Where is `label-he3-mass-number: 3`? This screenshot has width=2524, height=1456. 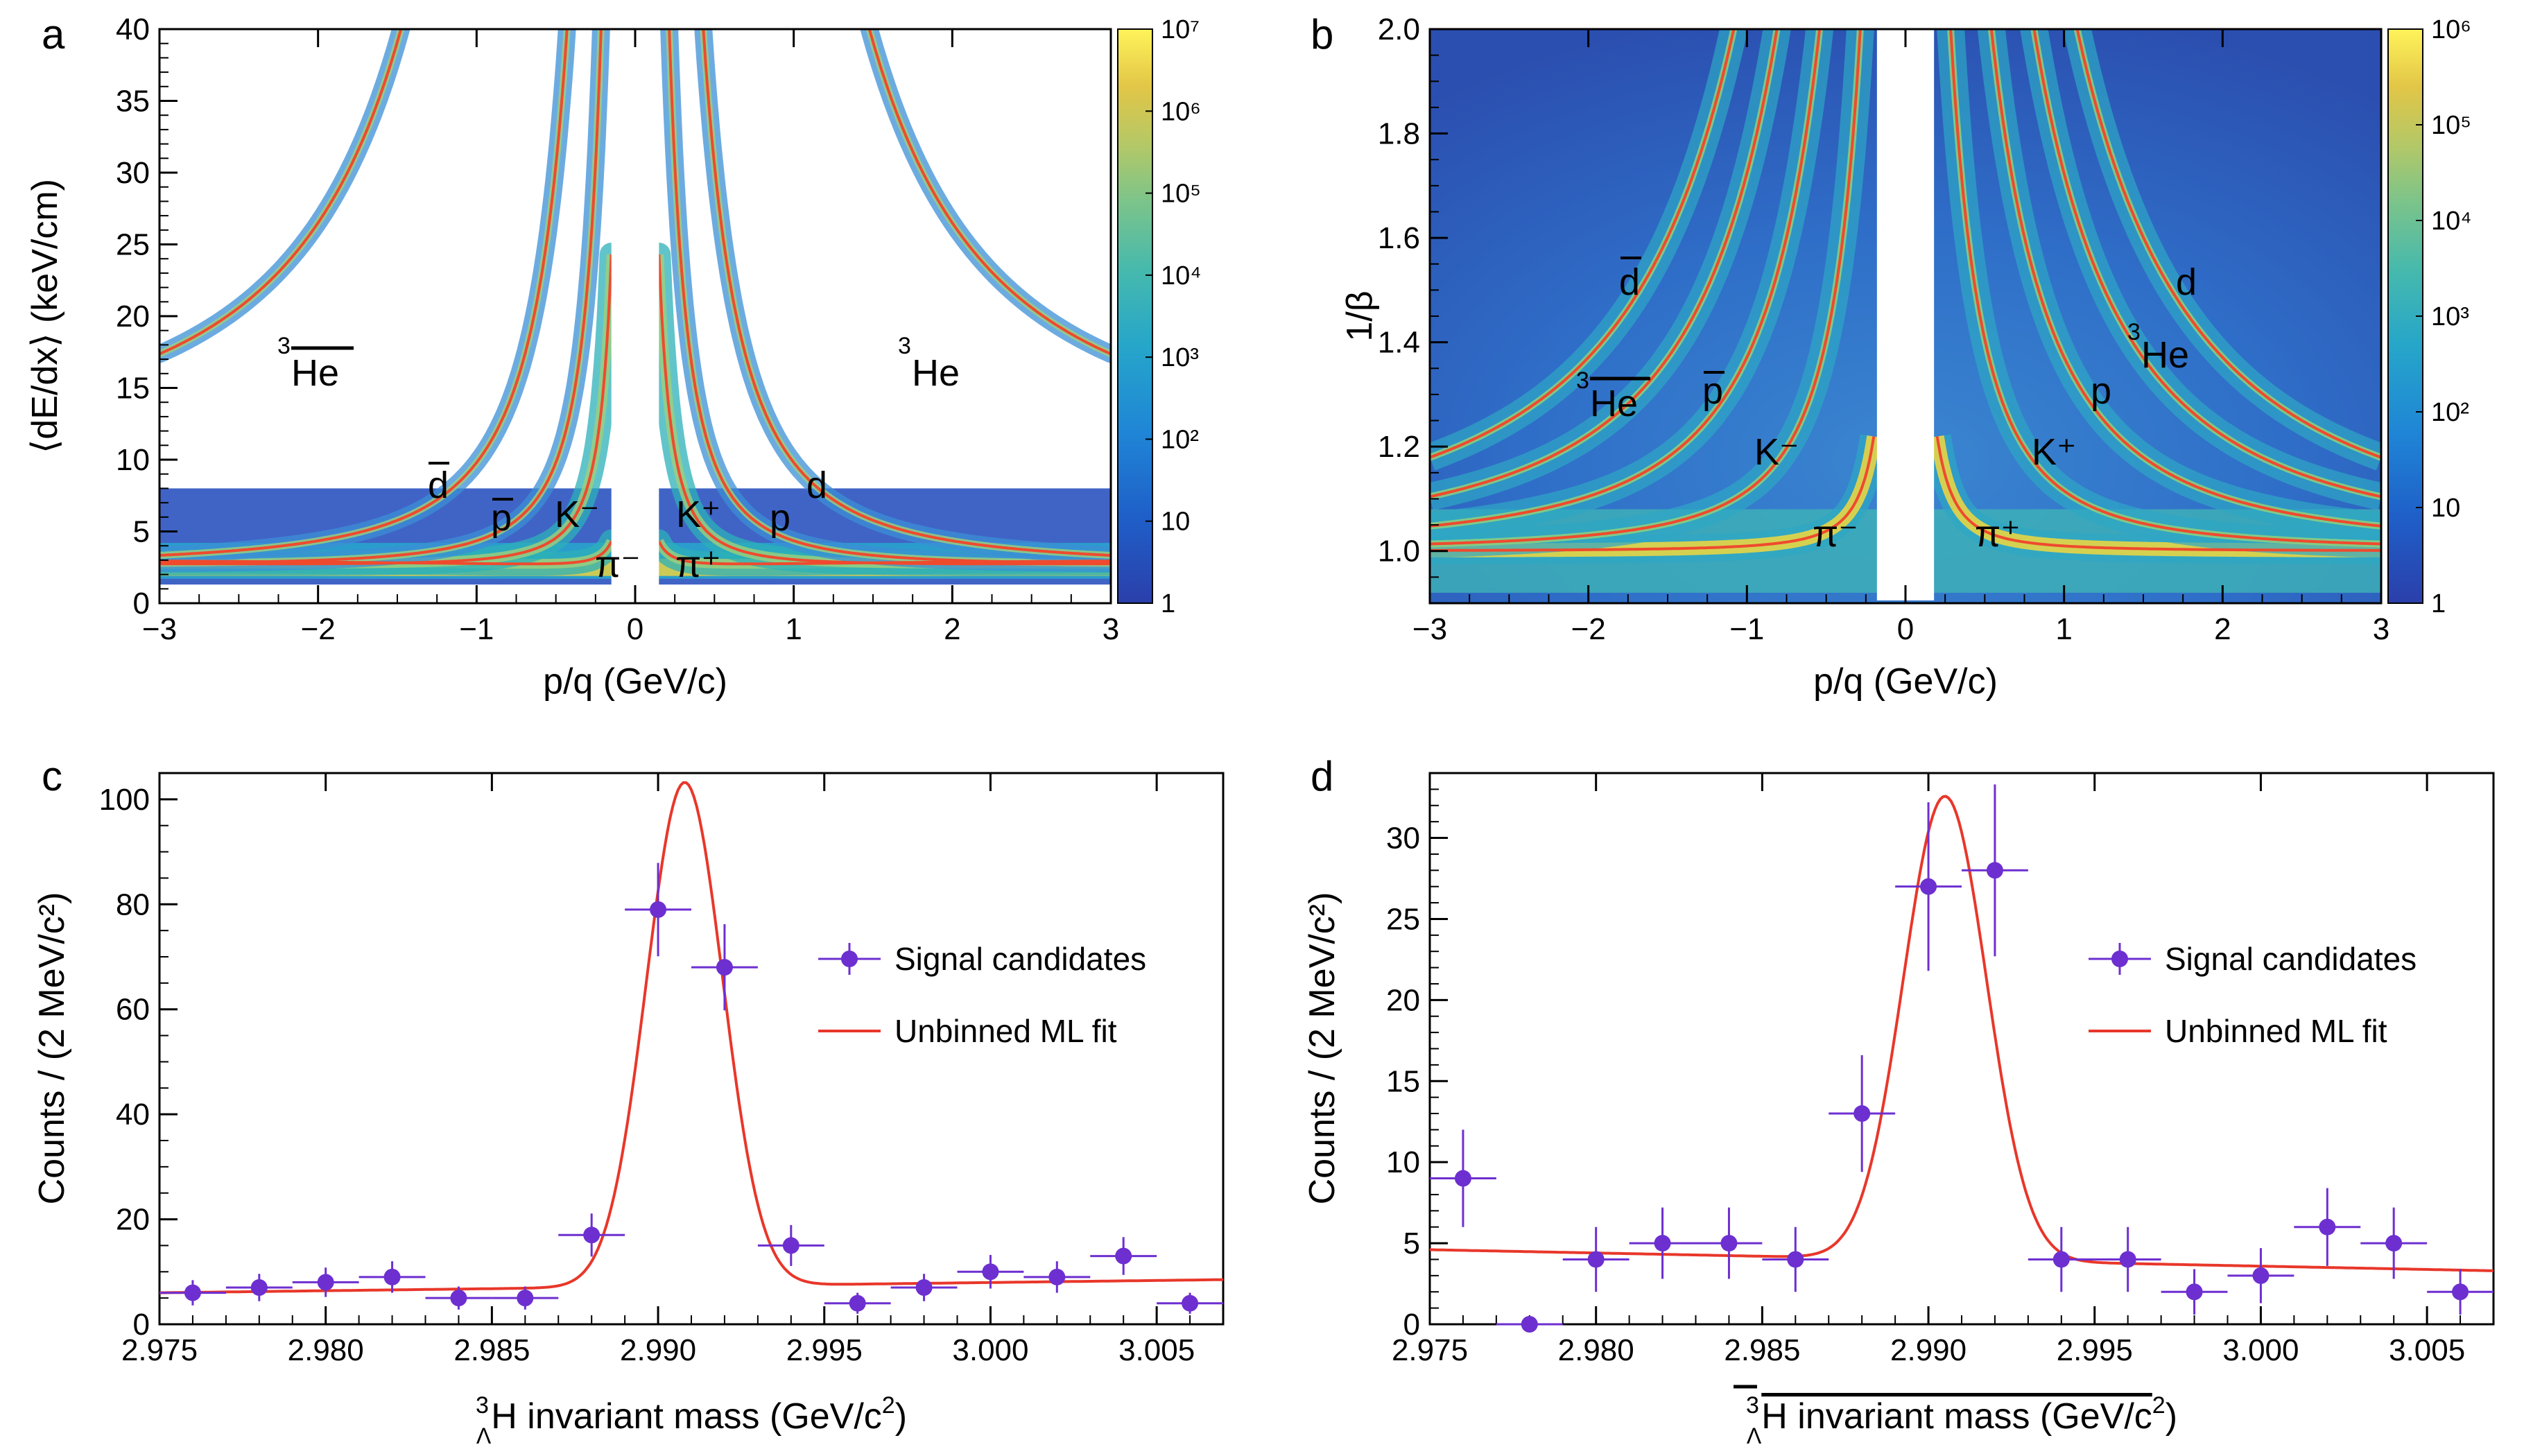 label-he3-mass-number: 3 is located at coordinates (904, 346).